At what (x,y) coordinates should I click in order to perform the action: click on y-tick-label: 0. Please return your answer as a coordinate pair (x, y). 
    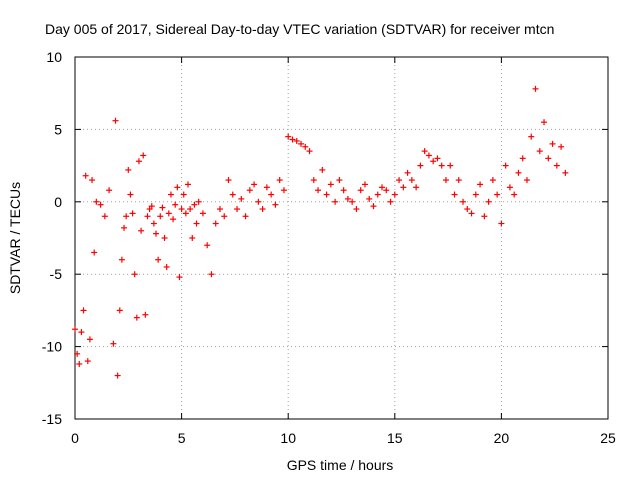
    Looking at the image, I should click on (58, 202).